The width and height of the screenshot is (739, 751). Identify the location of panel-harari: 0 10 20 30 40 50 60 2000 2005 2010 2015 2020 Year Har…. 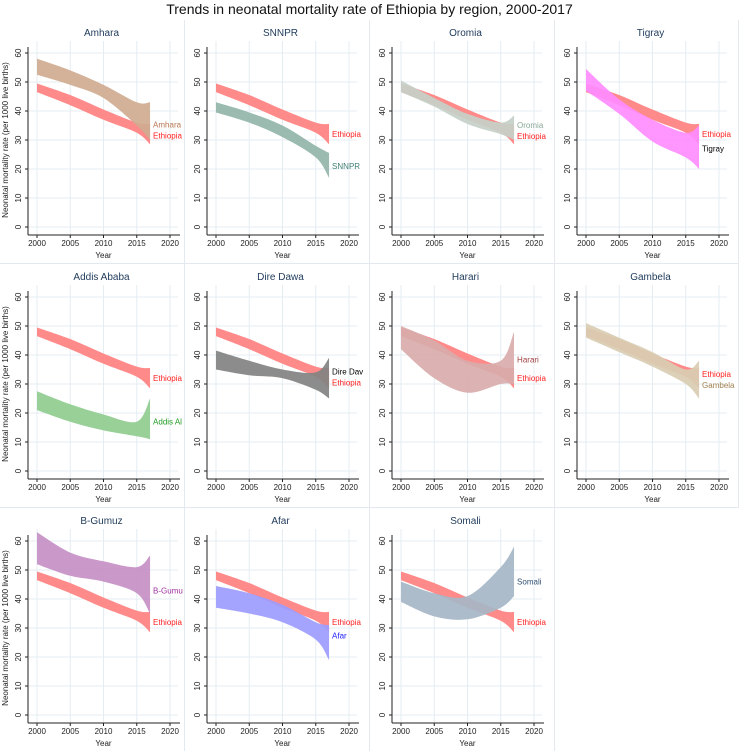
(462, 386).